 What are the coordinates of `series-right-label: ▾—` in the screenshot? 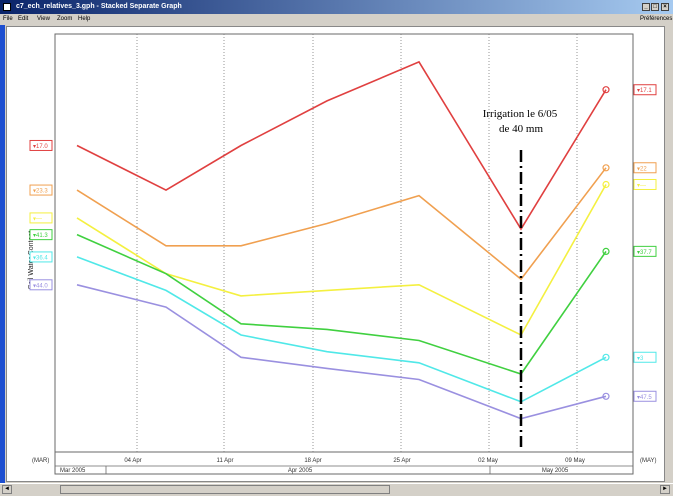 It's located at (645, 184).